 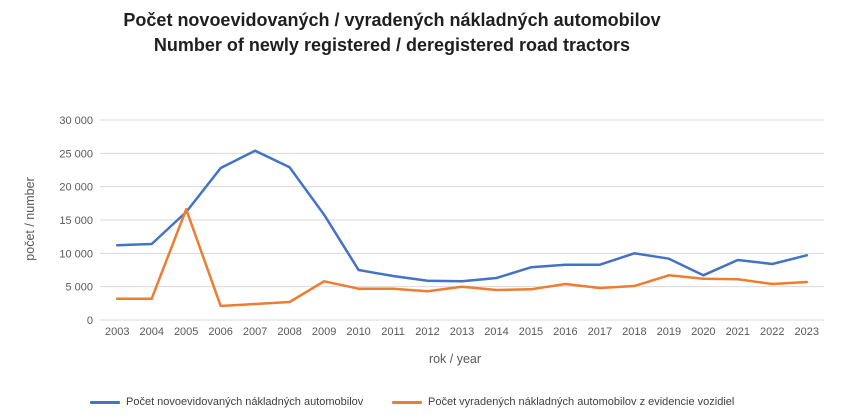 What do you see at coordinates (807, 332) in the screenshot?
I see `x-tick-label: 2023` at bounding box center [807, 332].